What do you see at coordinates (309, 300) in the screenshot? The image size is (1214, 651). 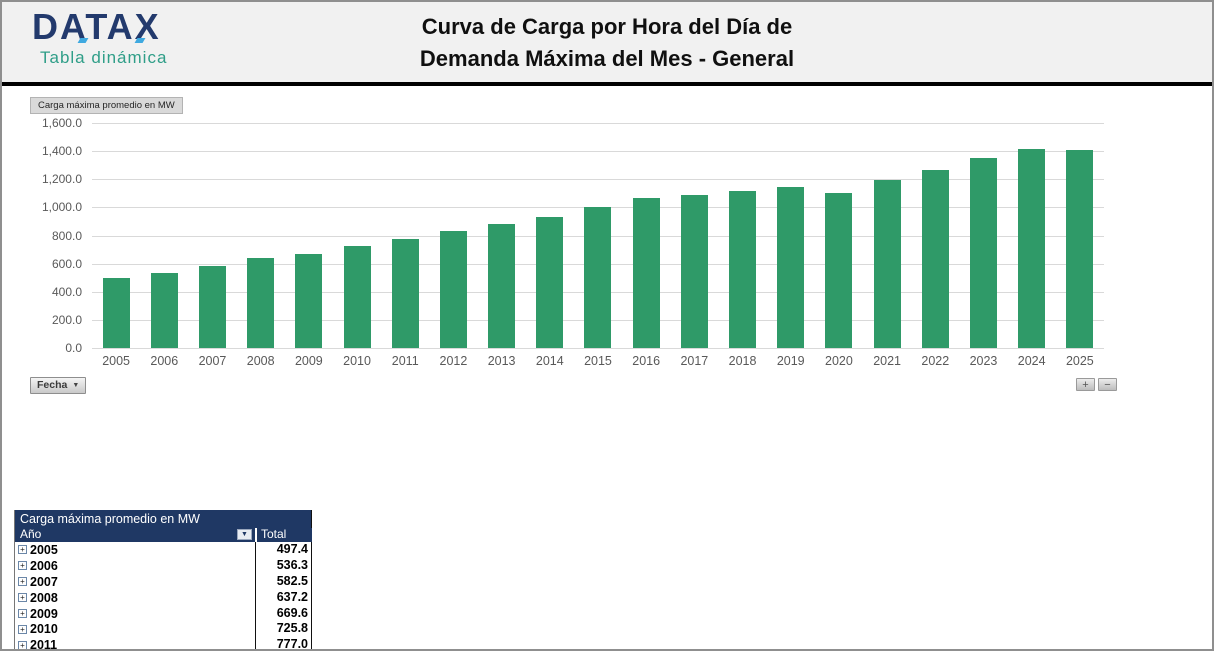 I see `bar-2009` at bounding box center [309, 300].